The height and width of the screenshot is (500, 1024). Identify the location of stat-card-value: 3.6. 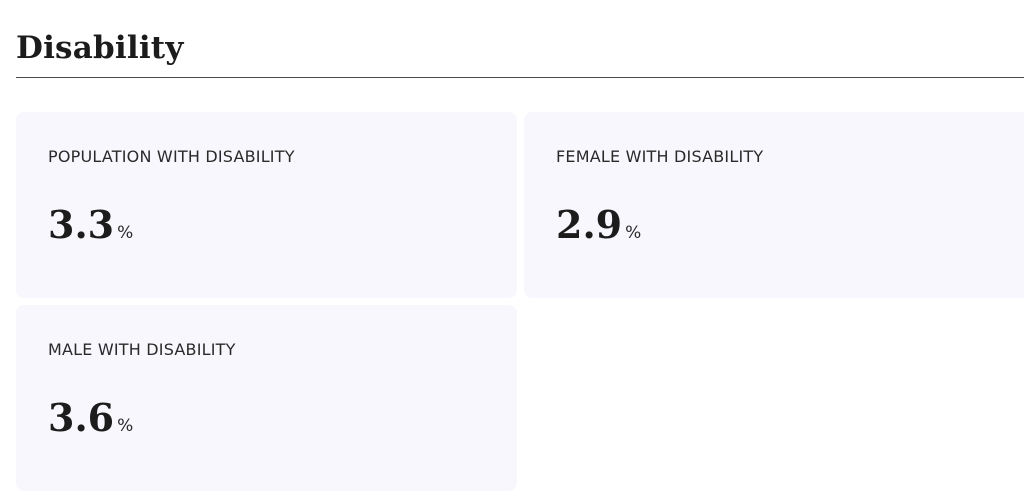
(81, 417).